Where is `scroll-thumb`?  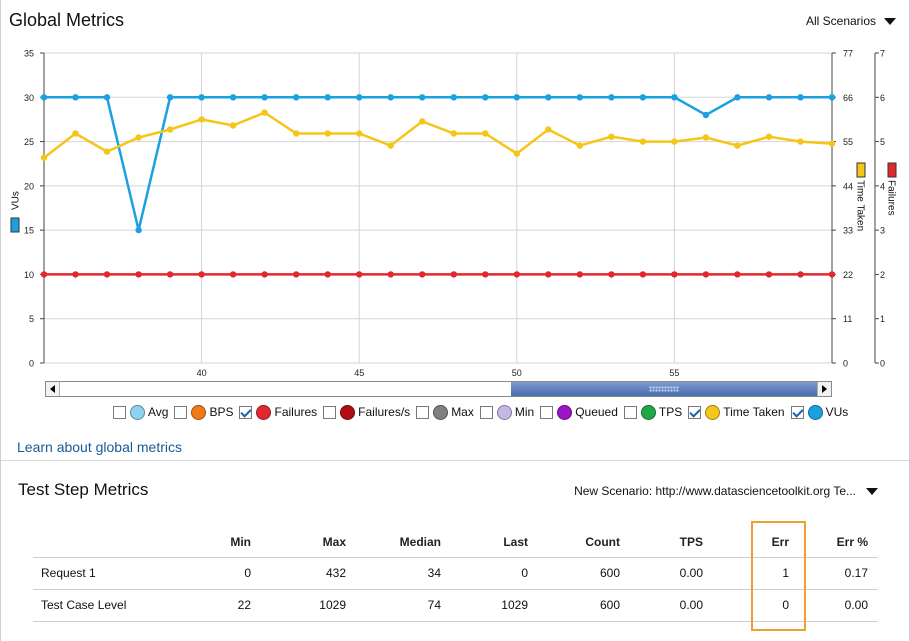
scroll-thumb is located at coordinates (664, 389).